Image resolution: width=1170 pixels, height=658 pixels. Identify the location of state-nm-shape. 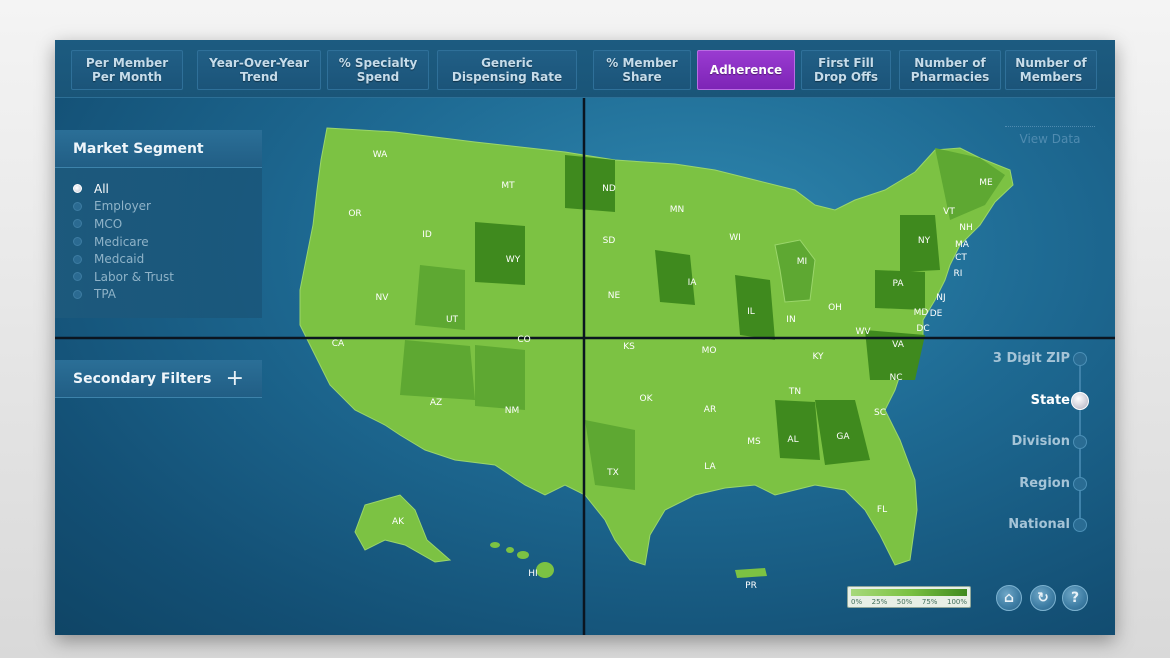
(500, 377).